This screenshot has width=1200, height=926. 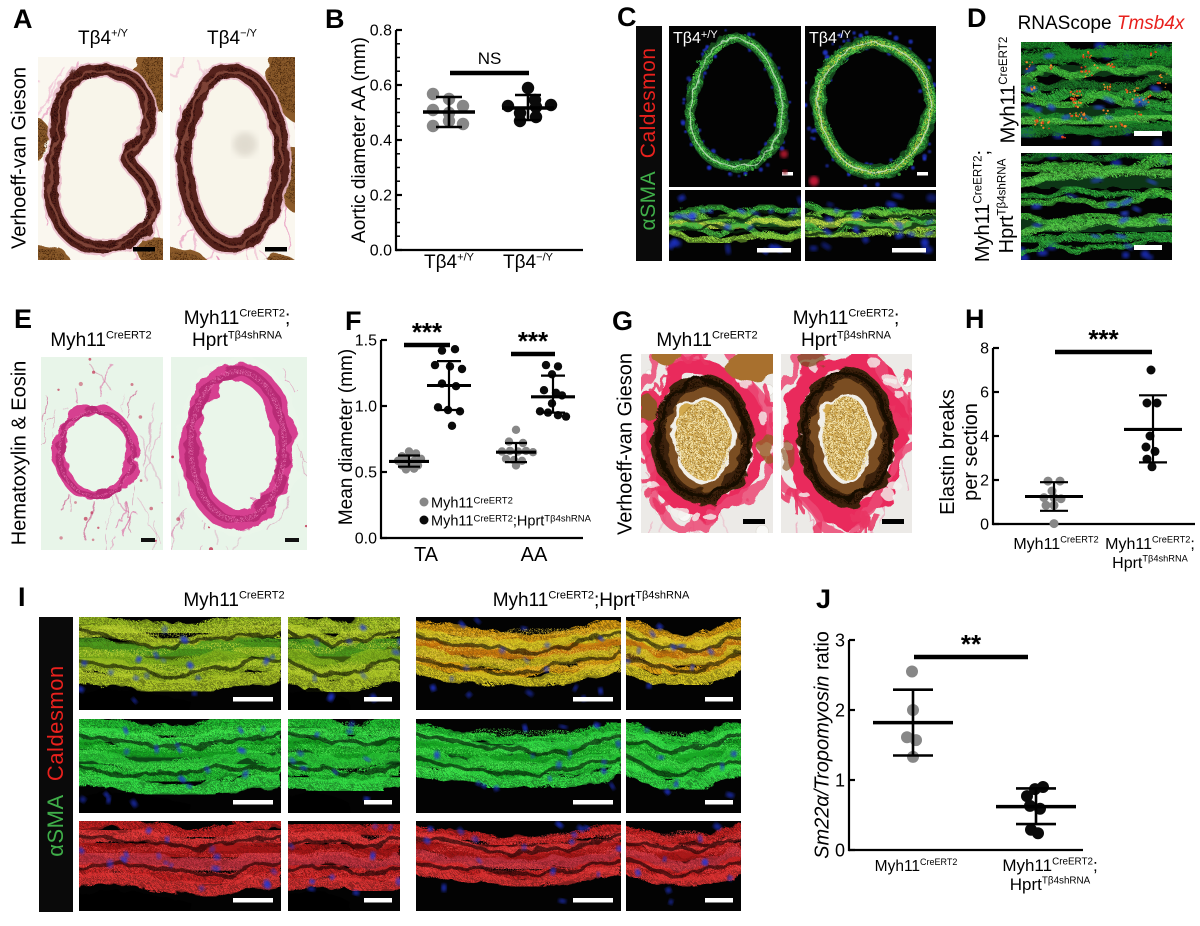 What do you see at coordinates (490, 58) in the screenshot?
I see `svg-text: NS` at bounding box center [490, 58].